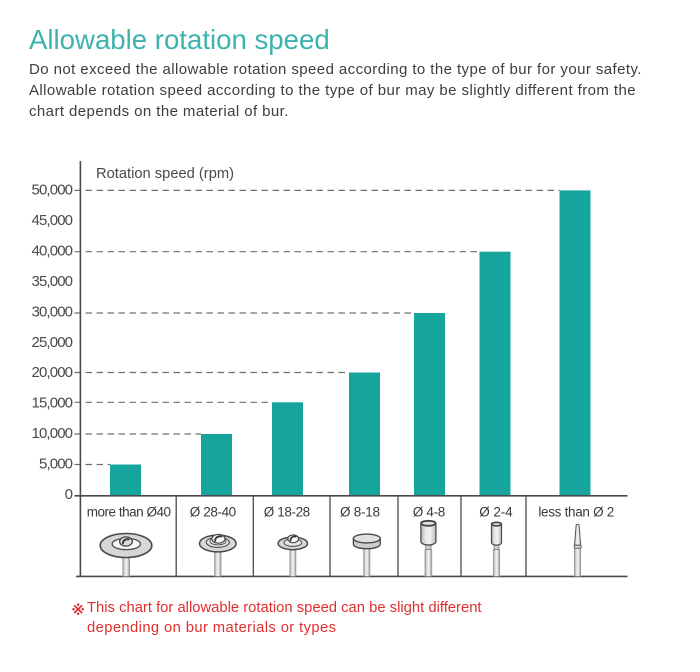 The width and height of the screenshot is (700, 672). Describe the element at coordinates (576, 511) in the screenshot. I see `svg-text: less than Ø 2` at that location.